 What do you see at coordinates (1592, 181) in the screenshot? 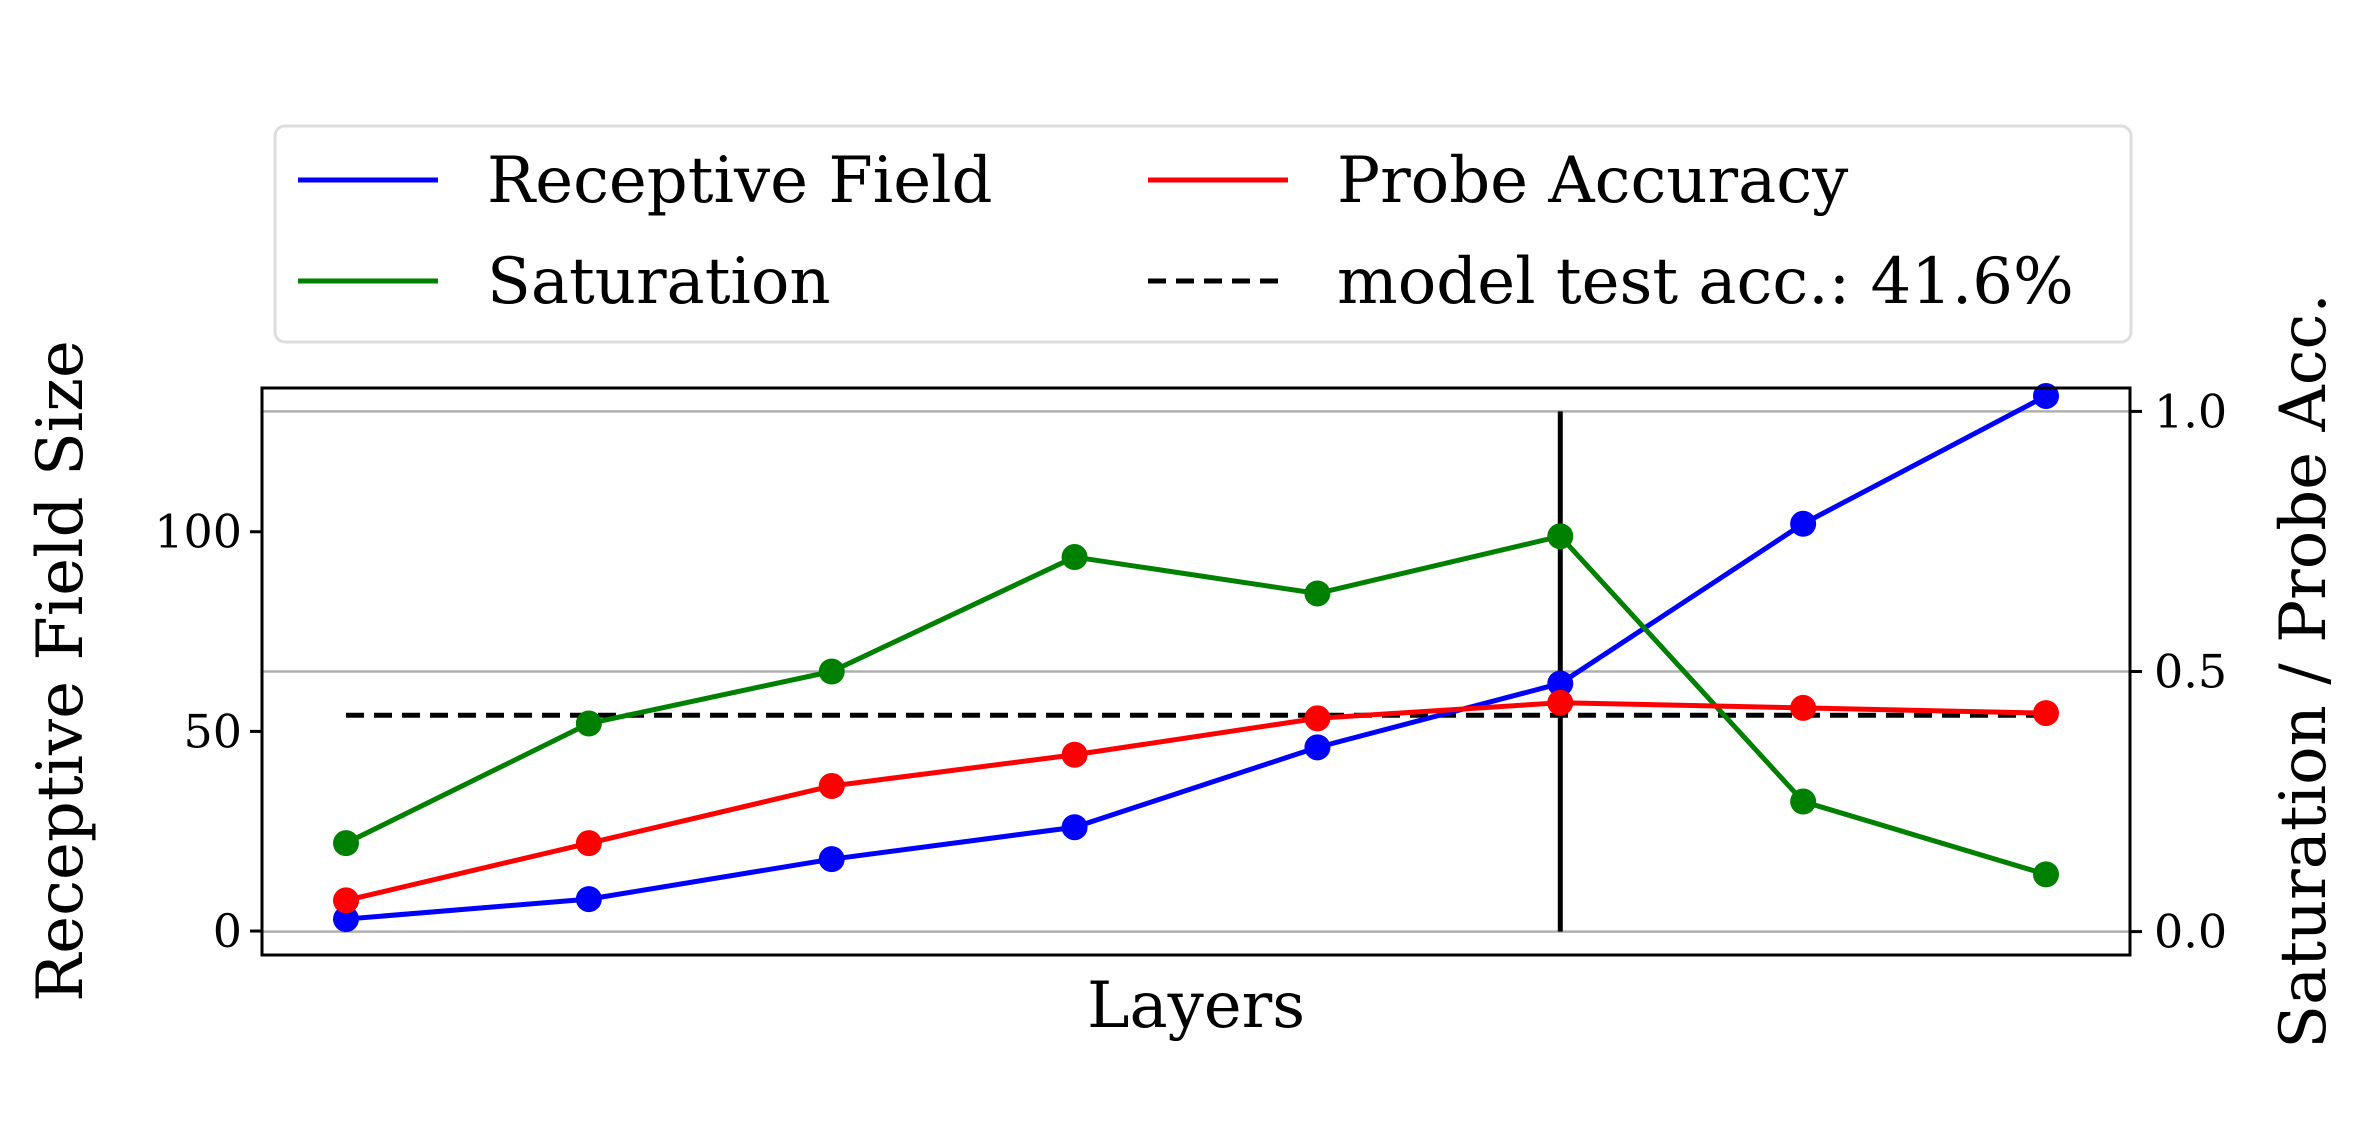
I see `legend-label-probe-accuracy: Probe Accuracy` at bounding box center [1592, 181].